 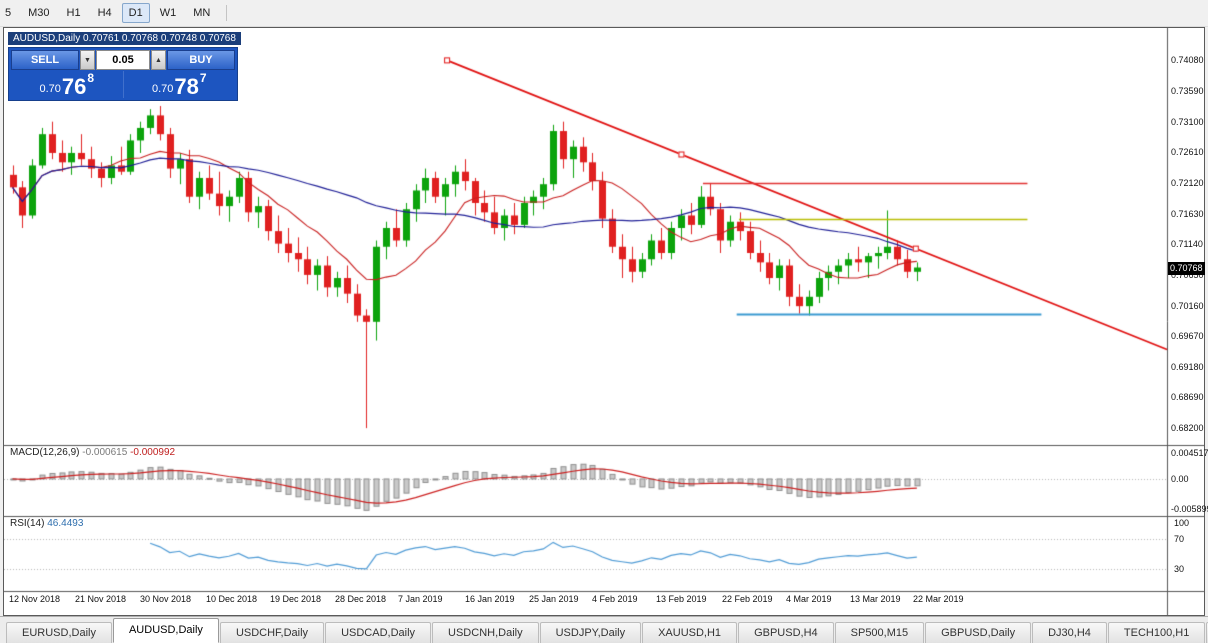 I want to click on macd-axis-label: -0.005899, so click(x=1189, y=509).